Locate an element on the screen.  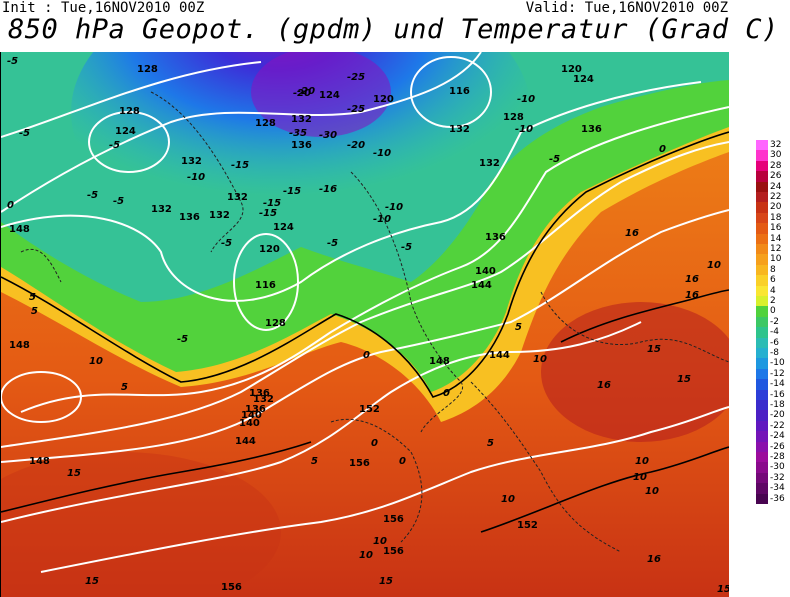
legend-label: 18 is located at coordinates (776, 217).